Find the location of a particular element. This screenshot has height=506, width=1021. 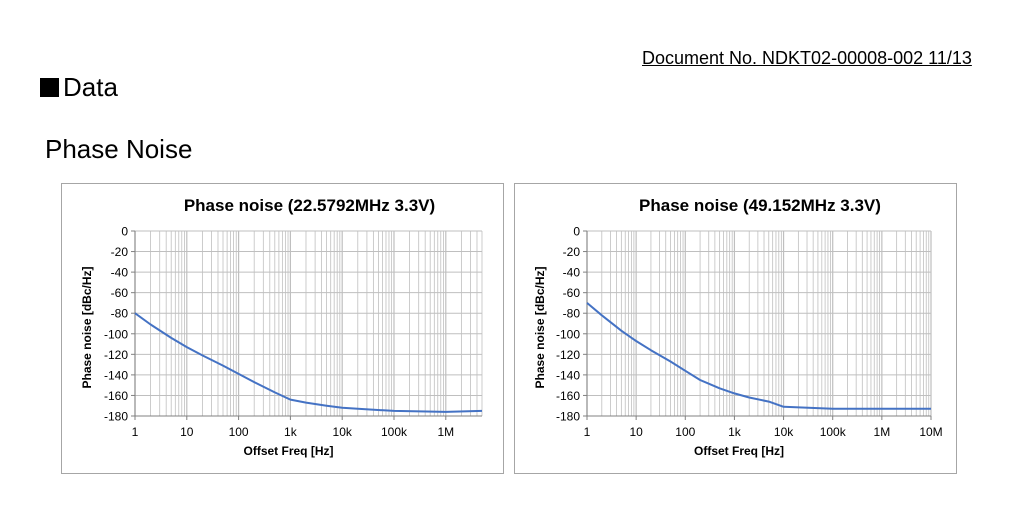

chart1-y-tick-label: -80 is located at coordinates (572, 314).